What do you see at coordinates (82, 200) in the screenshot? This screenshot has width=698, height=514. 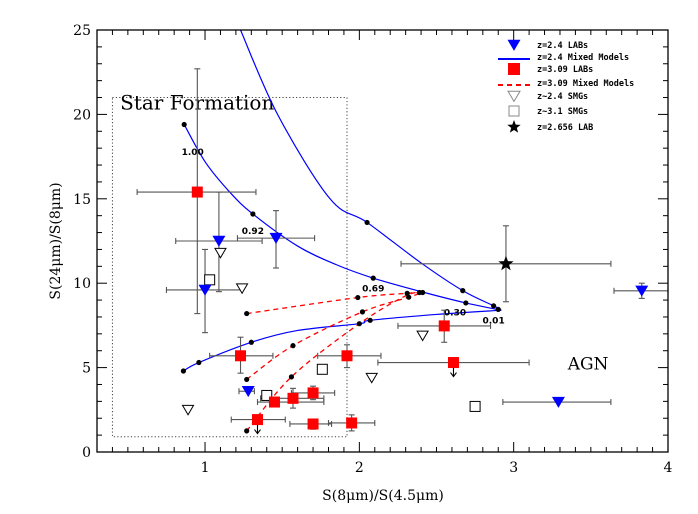 I see `y-tick-label: 15` at bounding box center [82, 200].